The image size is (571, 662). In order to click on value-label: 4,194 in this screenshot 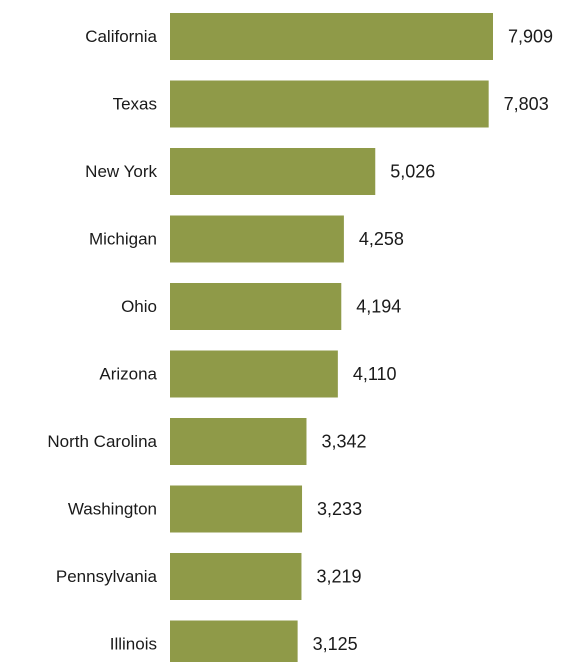, I will do `click(378, 307)`.